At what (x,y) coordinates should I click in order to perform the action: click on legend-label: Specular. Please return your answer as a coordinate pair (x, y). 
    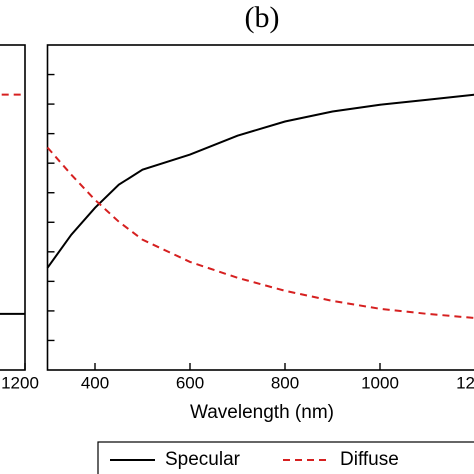
    Looking at the image, I should click on (203, 459).